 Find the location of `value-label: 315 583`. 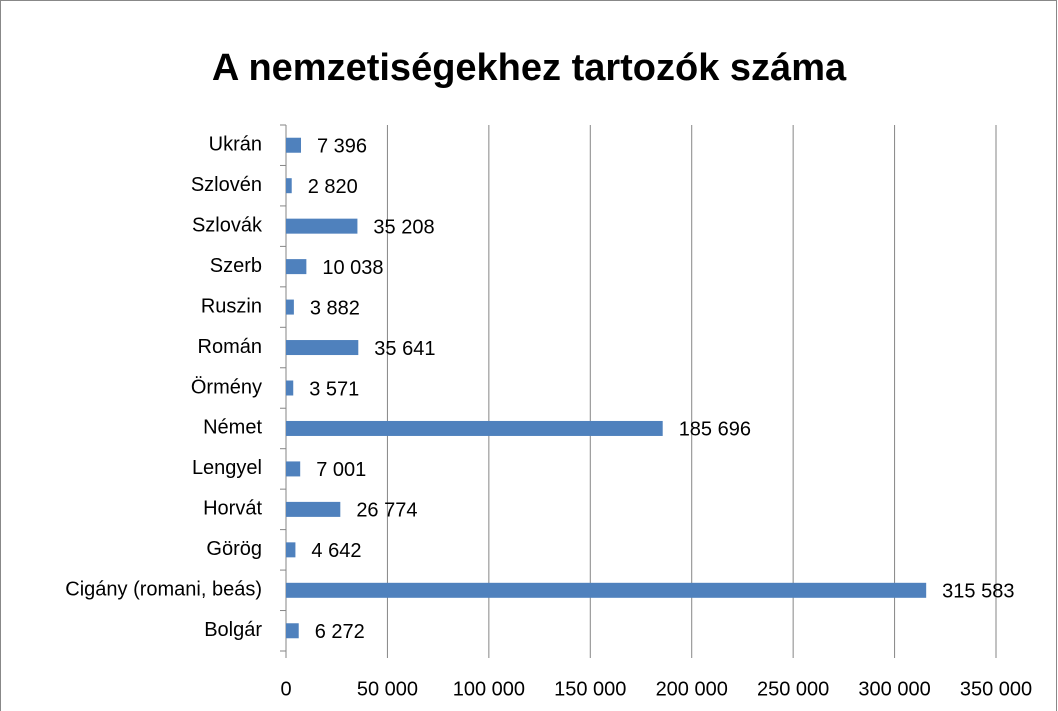

value-label: 315 583 is located at coordinates (978, 592).